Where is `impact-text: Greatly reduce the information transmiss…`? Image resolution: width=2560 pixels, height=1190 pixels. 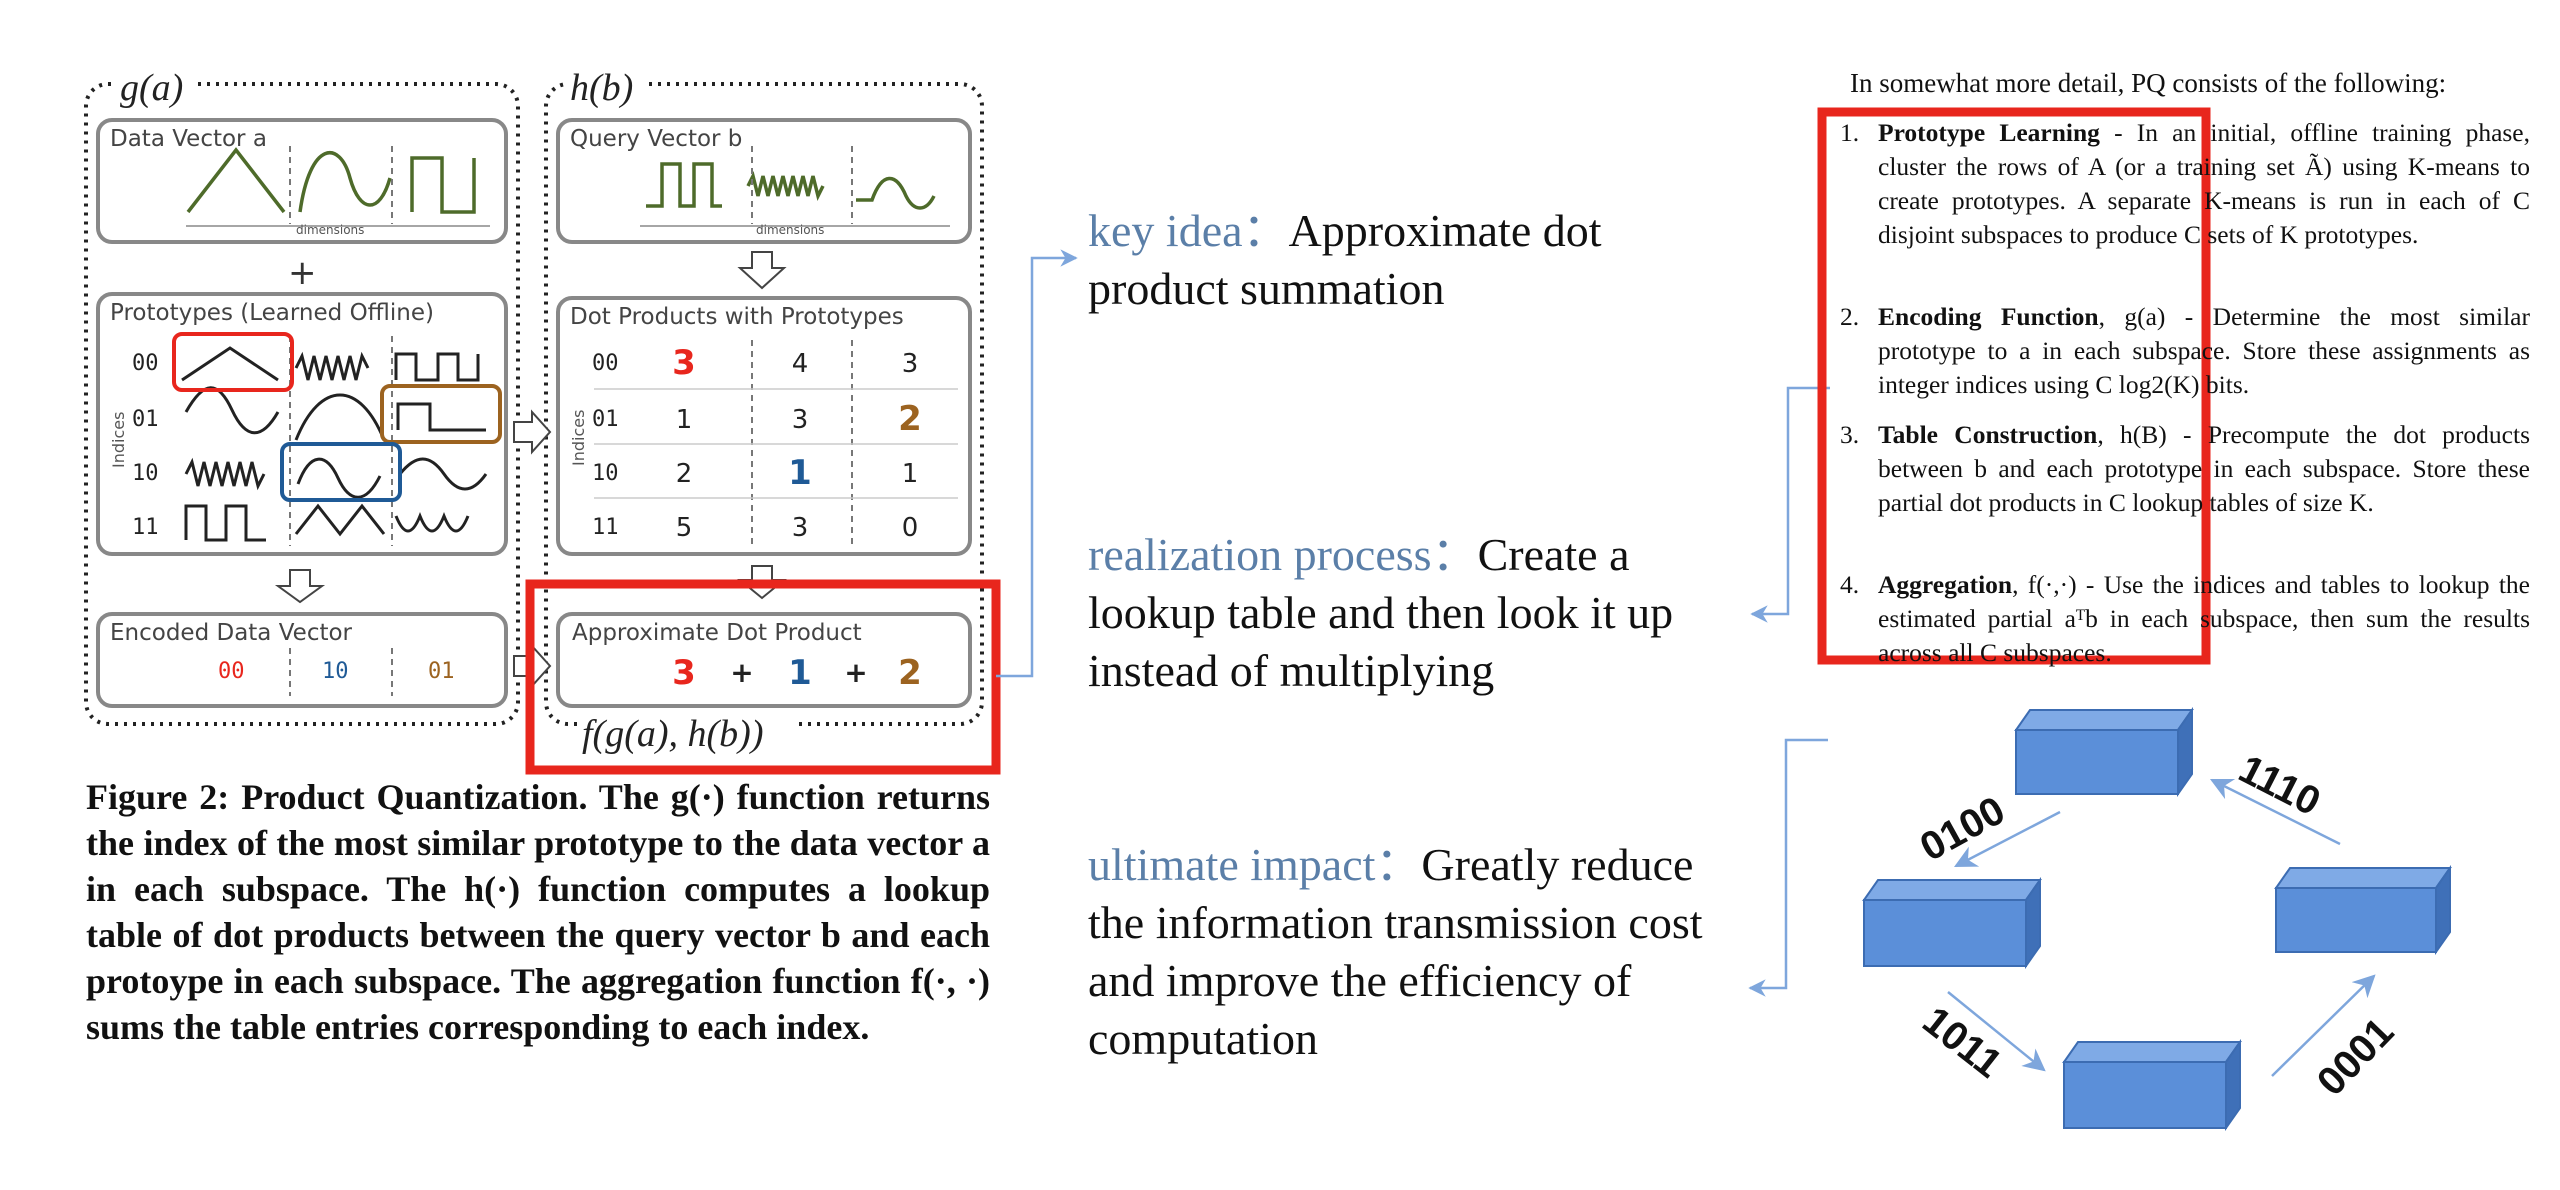
impact-text: Greatly reduce the information transmiss… is located at coordinates (1395, 951).